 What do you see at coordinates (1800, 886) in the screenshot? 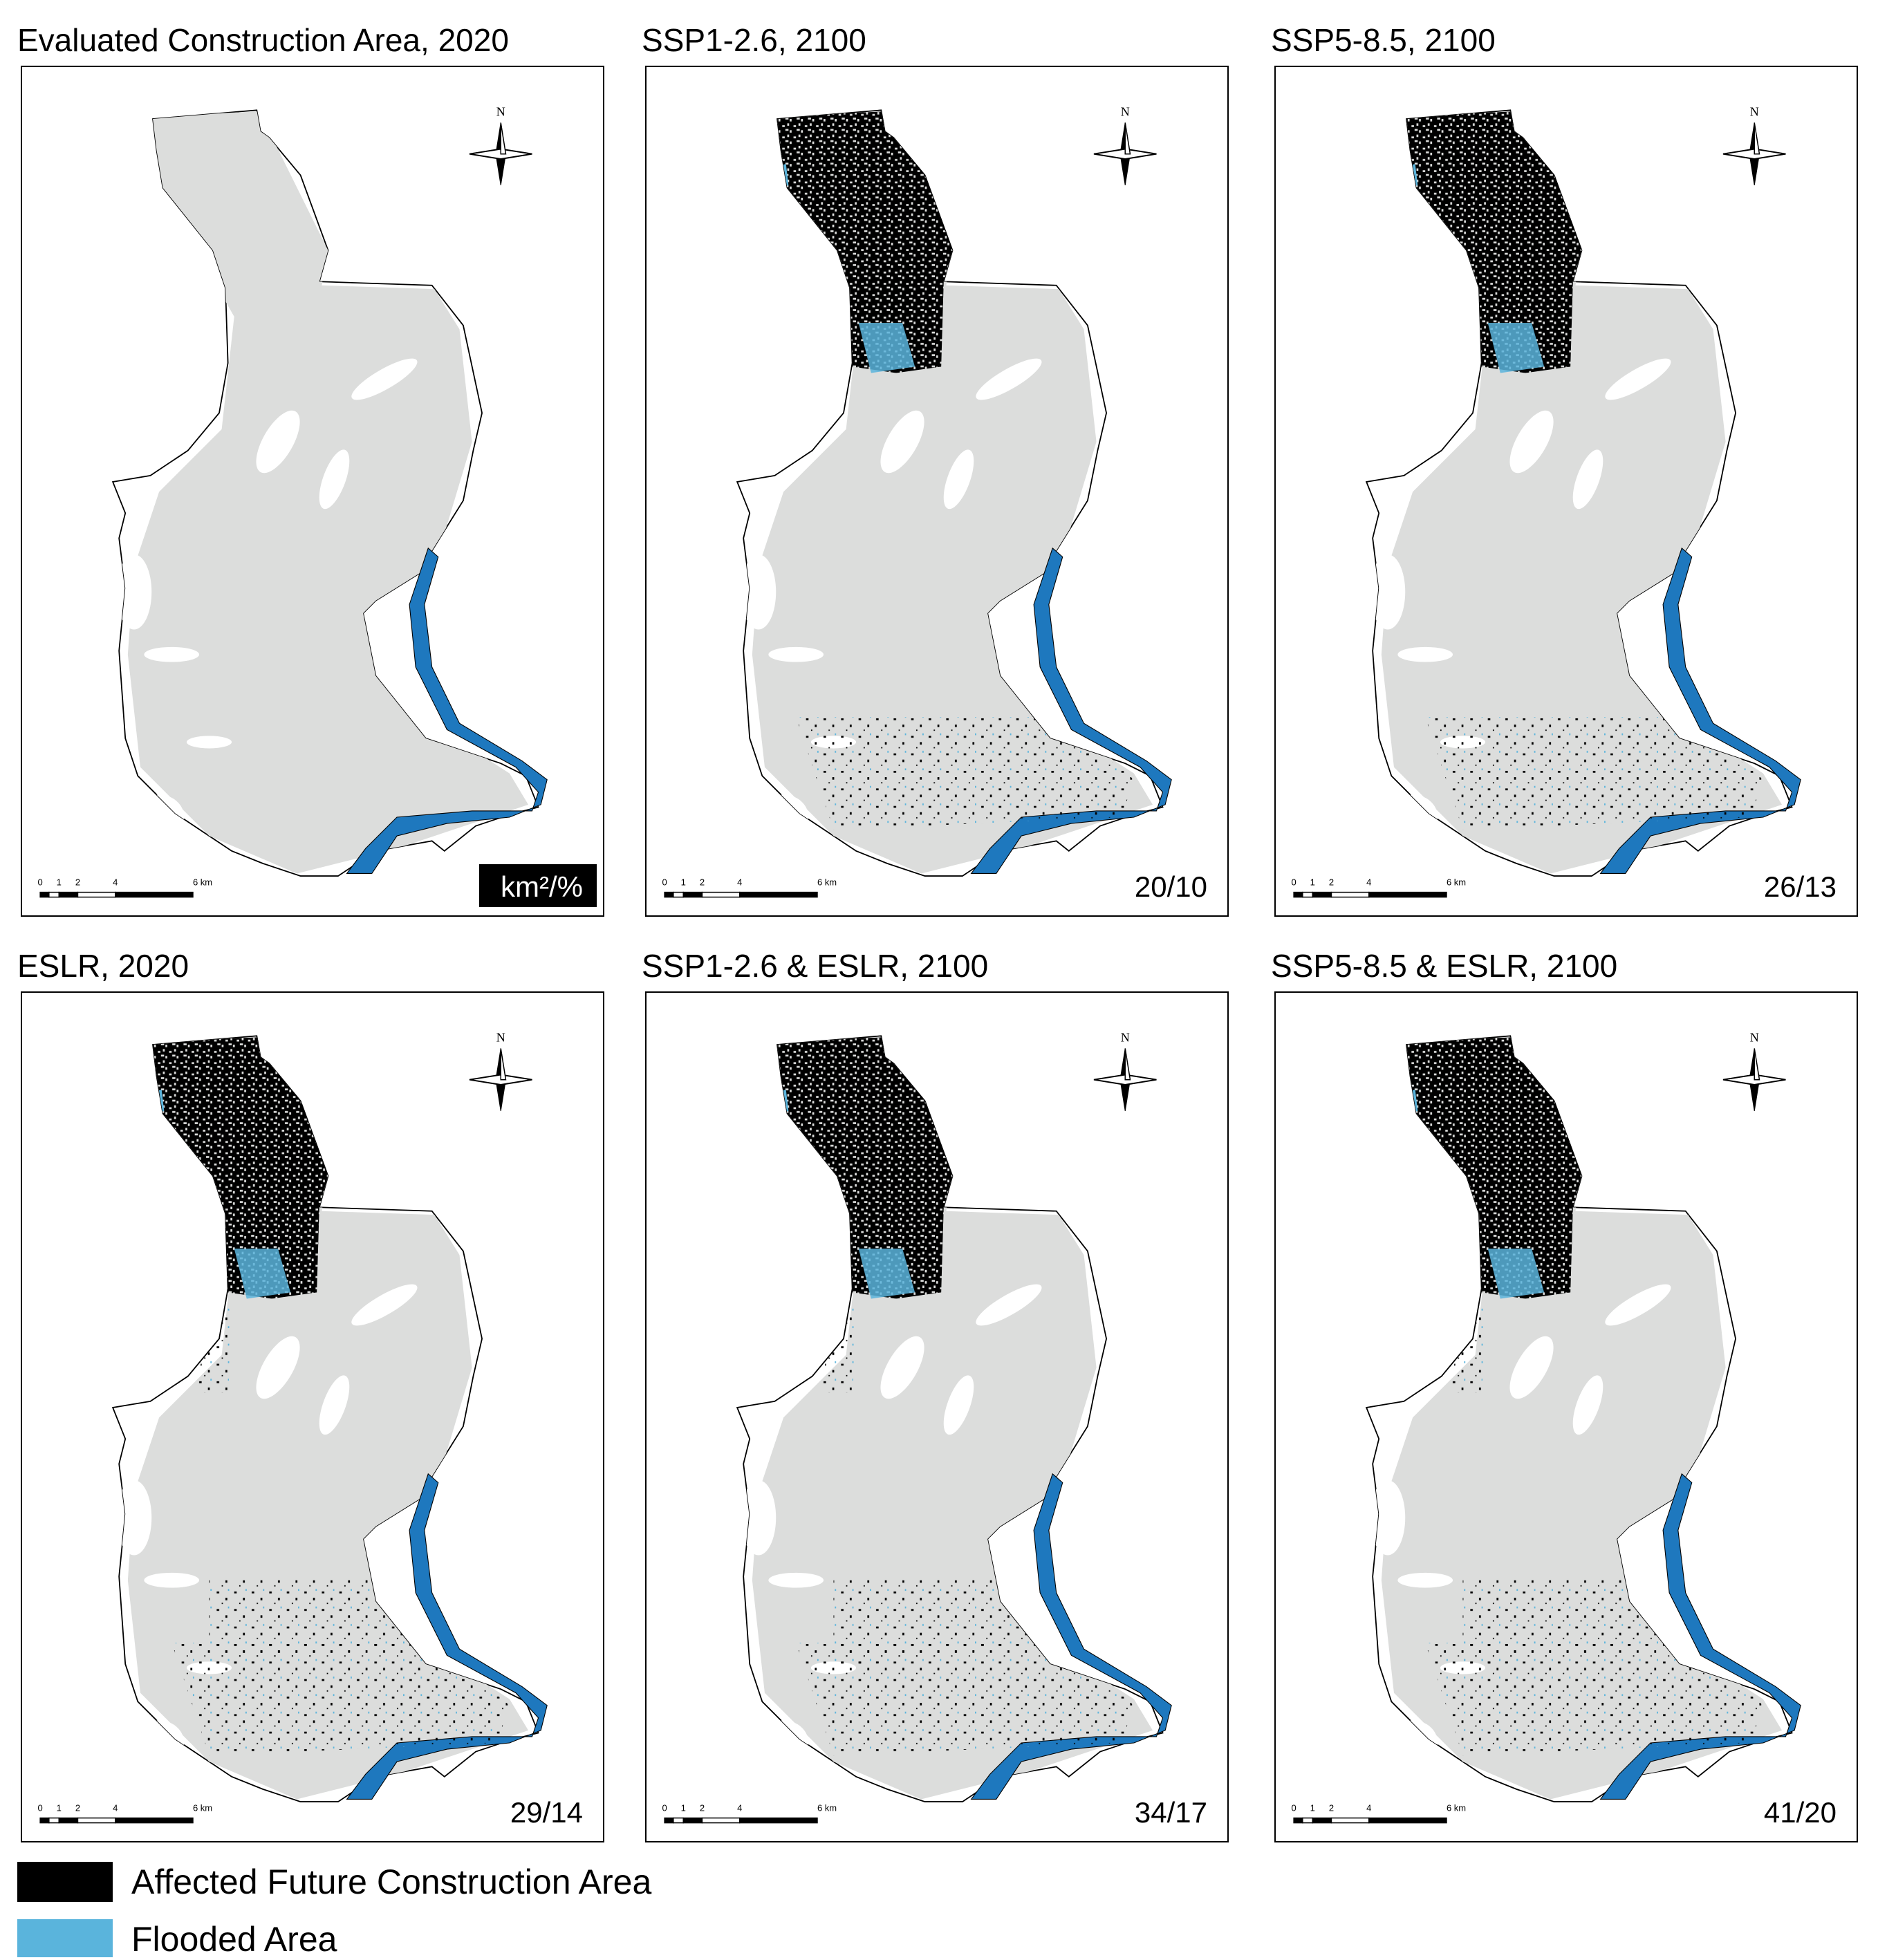
I see `corner-label: 26/13` at bounding box center [1800, 886].